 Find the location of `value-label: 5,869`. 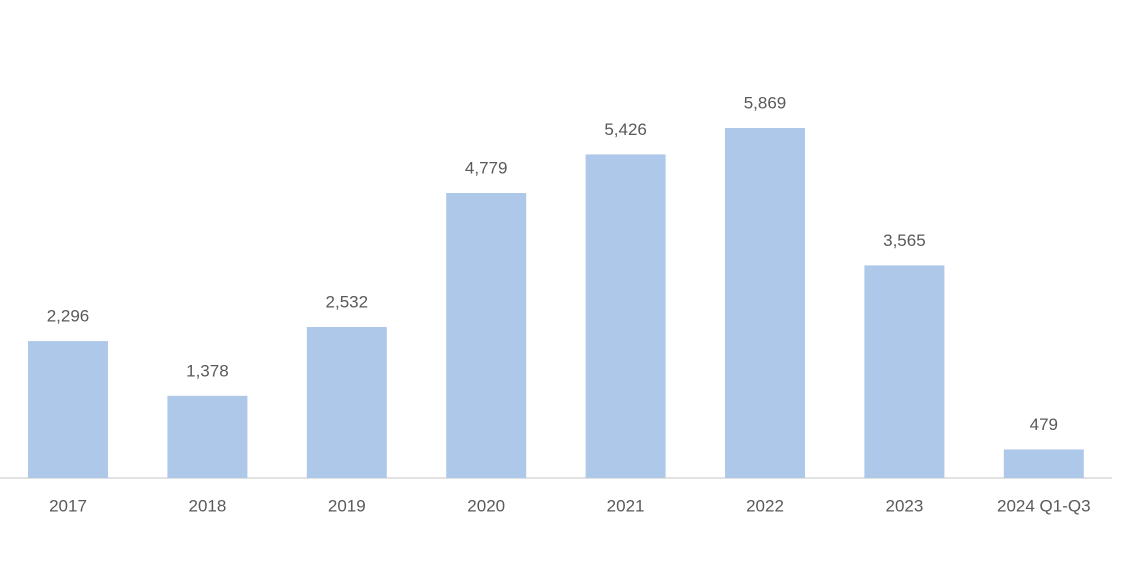

value-label: 5,869 is located at coordinates (765, 102).